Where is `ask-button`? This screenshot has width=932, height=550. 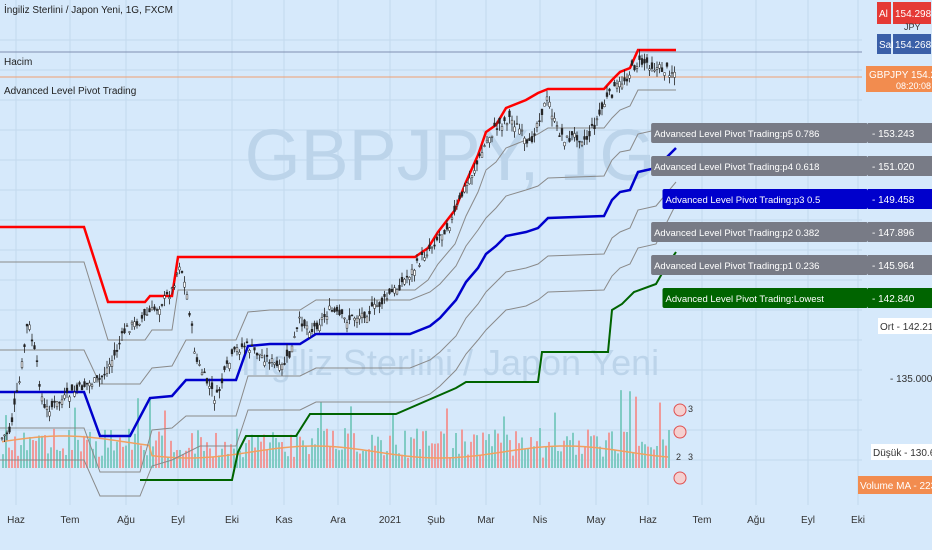 ask-button is located at coordinates (884, 13).